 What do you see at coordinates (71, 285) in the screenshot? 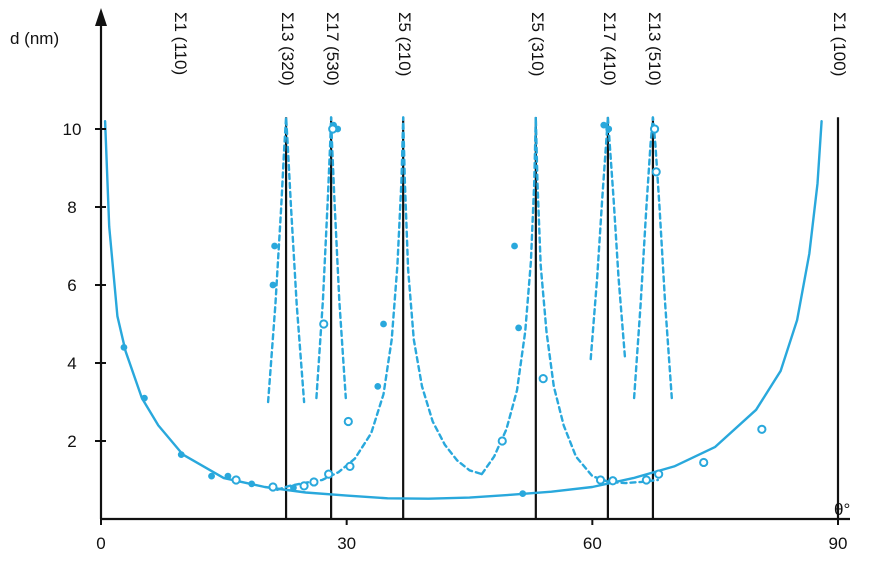
I see `y-tick-label-6: 6` at bounding box center [71, 285].